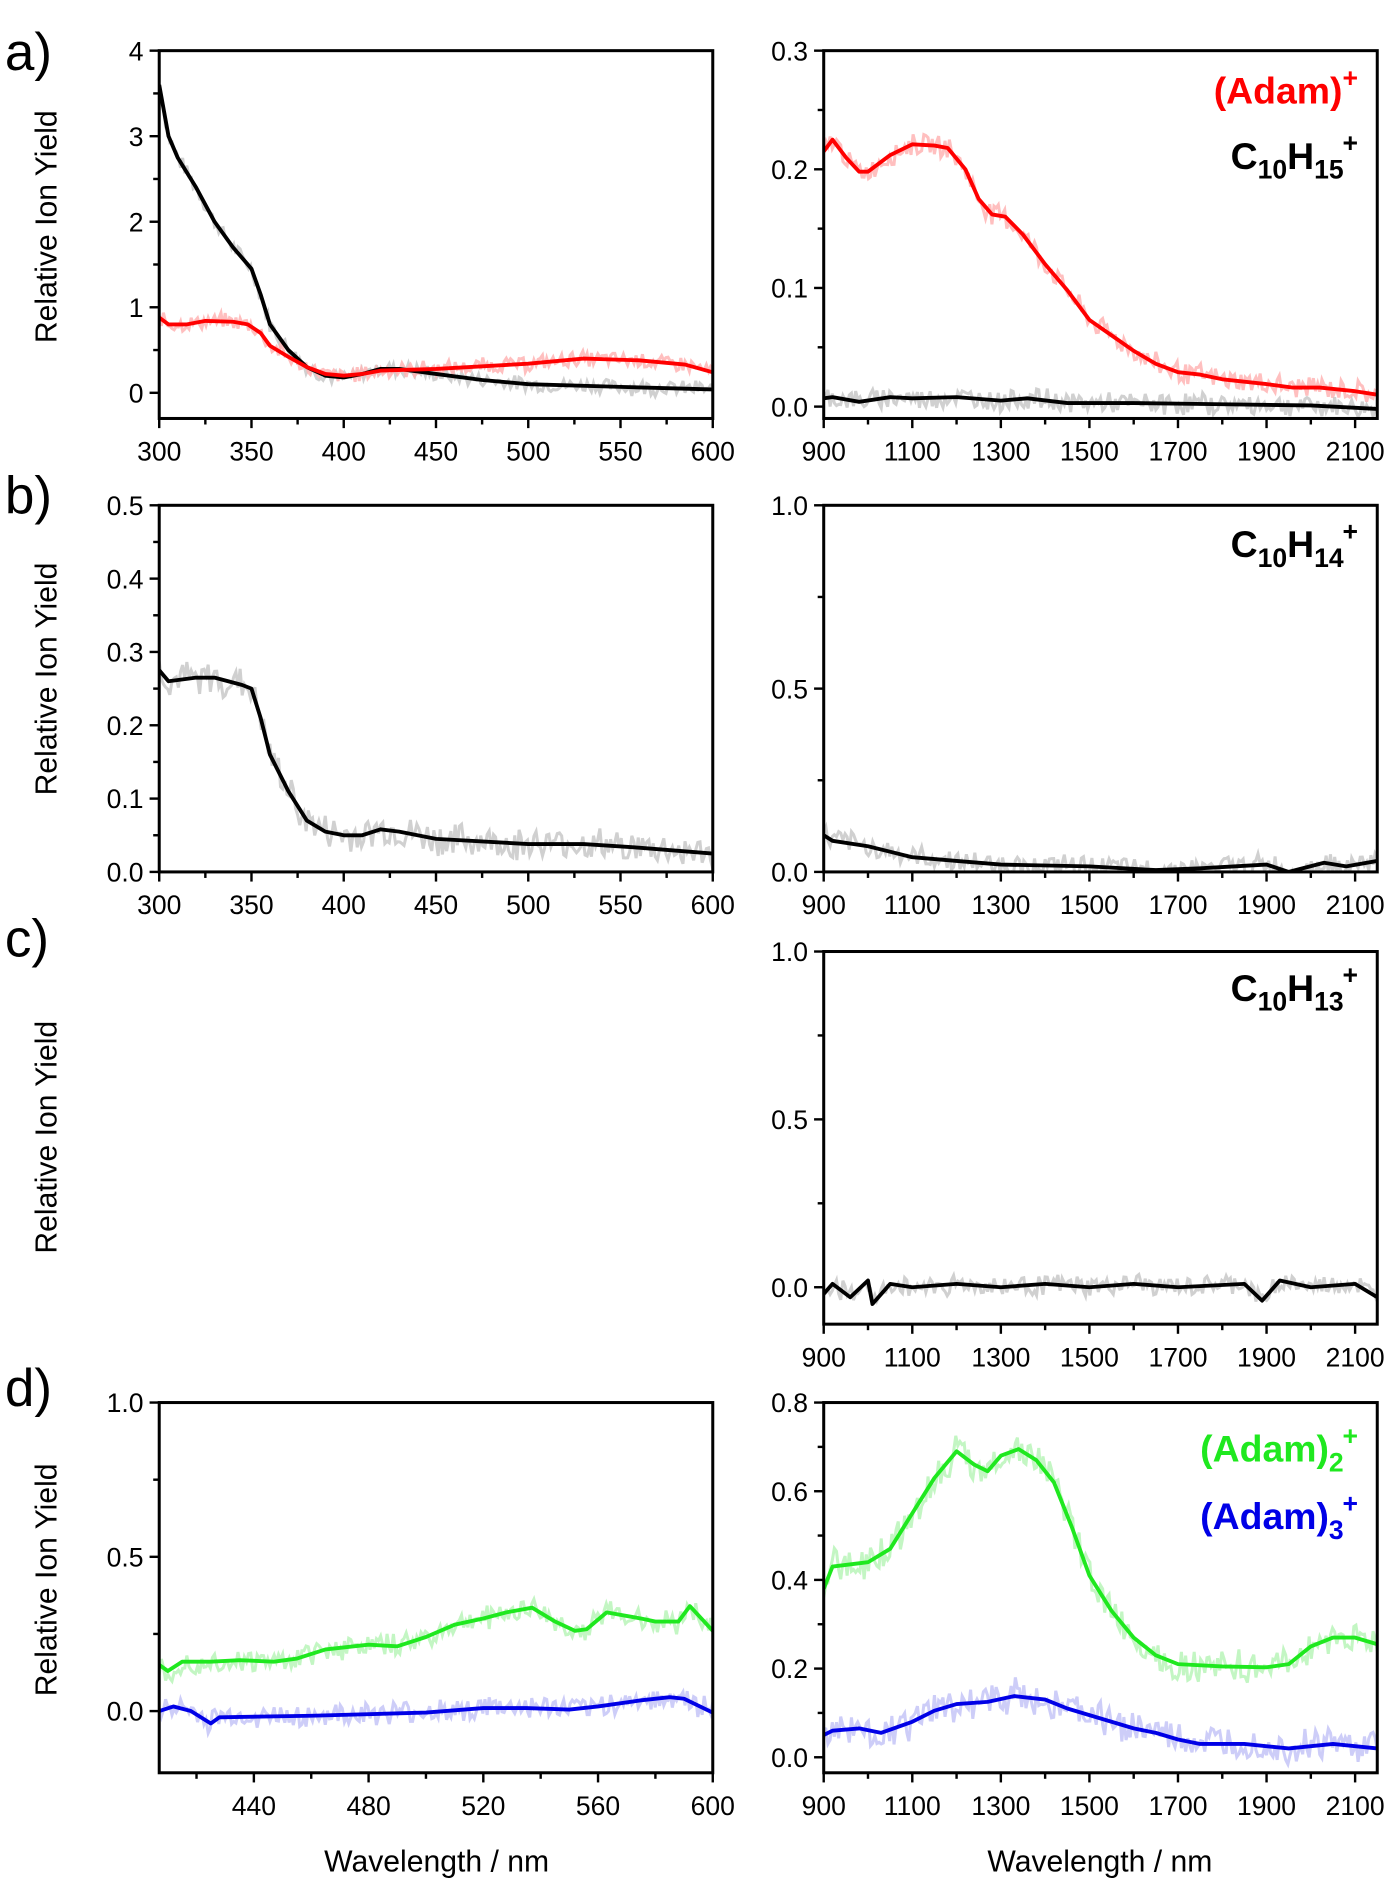 Image resolution: width=1399 pixels, height=1897 pixels. Describe the element at coordinates (1279, 1516) in the screenshot. I see `legend-label-blue: (Adam)3+` at that location.